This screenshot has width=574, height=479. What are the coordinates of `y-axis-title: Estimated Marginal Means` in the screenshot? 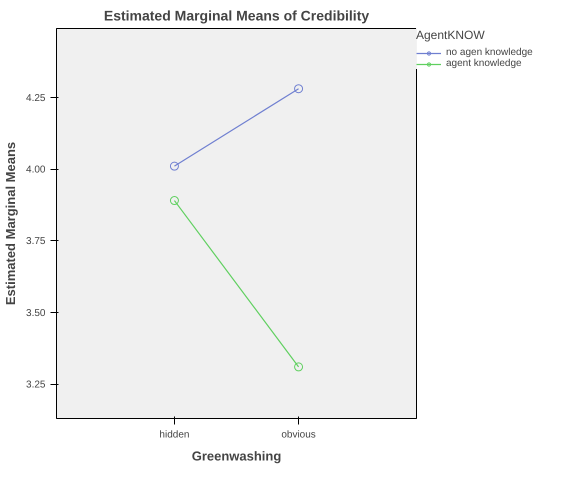 It's located at (10, 224).